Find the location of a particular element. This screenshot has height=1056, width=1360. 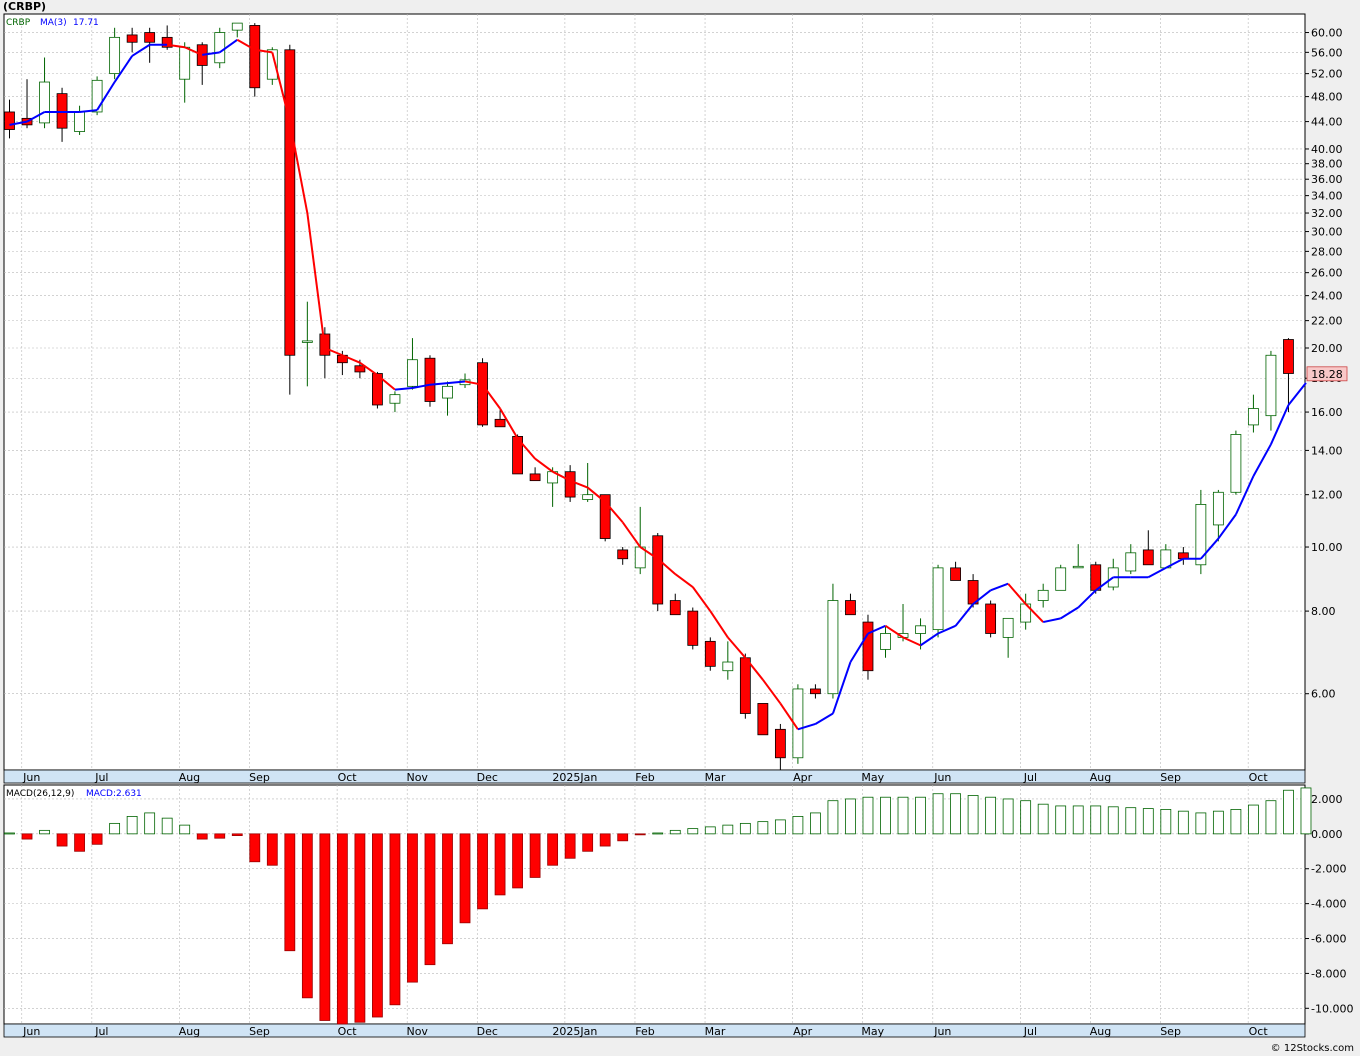

price-tick-label: 56.00 is located at coordinates (1327, 52).